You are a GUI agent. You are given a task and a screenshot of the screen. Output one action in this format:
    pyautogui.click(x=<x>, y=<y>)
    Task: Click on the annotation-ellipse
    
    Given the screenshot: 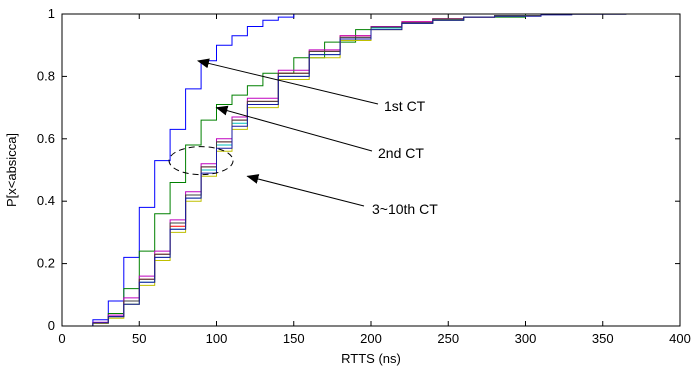 What is the action you would take?
    pyautogui.click(x=201, y=161)
    